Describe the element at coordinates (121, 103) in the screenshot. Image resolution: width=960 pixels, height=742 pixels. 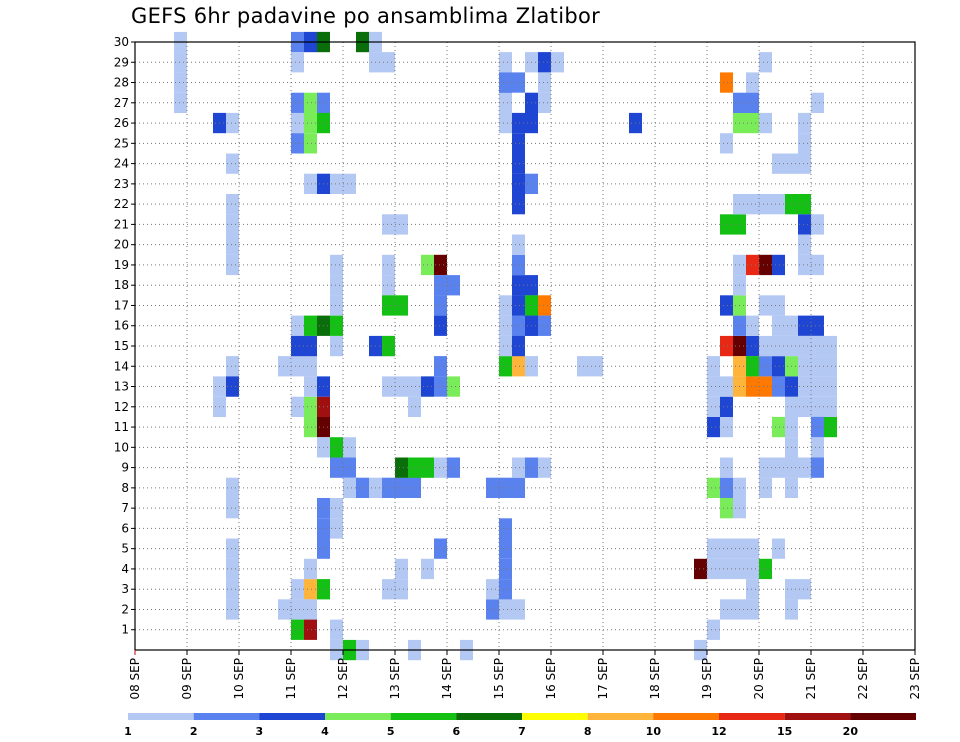
I see `y-tick-label: 27` at that location.